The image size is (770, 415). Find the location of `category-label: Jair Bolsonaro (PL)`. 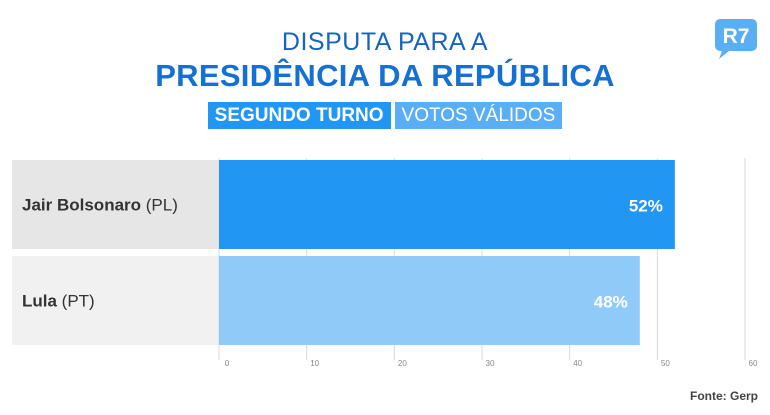

category-label: Jair Bolsonaro (PL) is located at coordinates (100, 205).